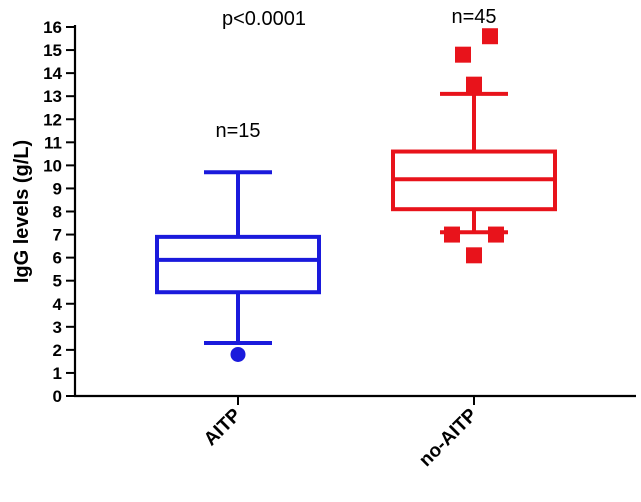 The image size is (641, 502). I want to click on y-tick-label: 14, so click(52, 73).